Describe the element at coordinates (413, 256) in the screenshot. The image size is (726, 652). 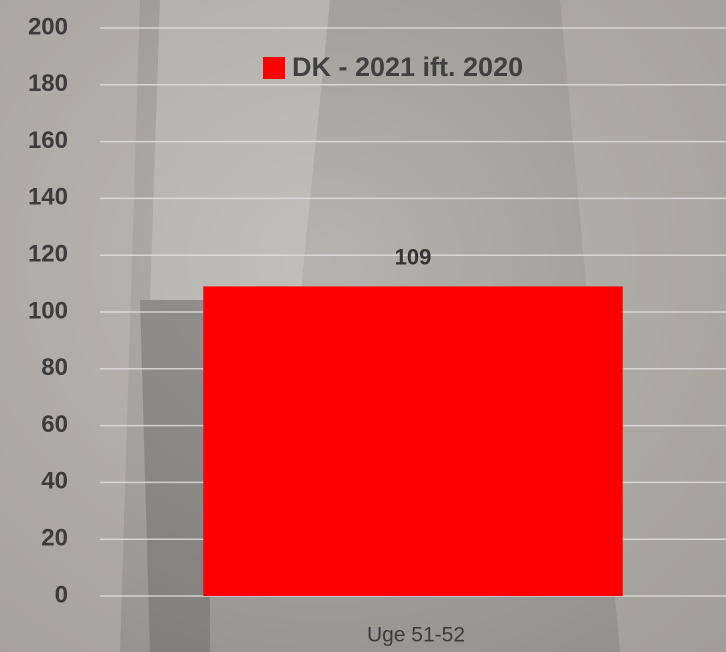
I see `data-label: 109` at that location.